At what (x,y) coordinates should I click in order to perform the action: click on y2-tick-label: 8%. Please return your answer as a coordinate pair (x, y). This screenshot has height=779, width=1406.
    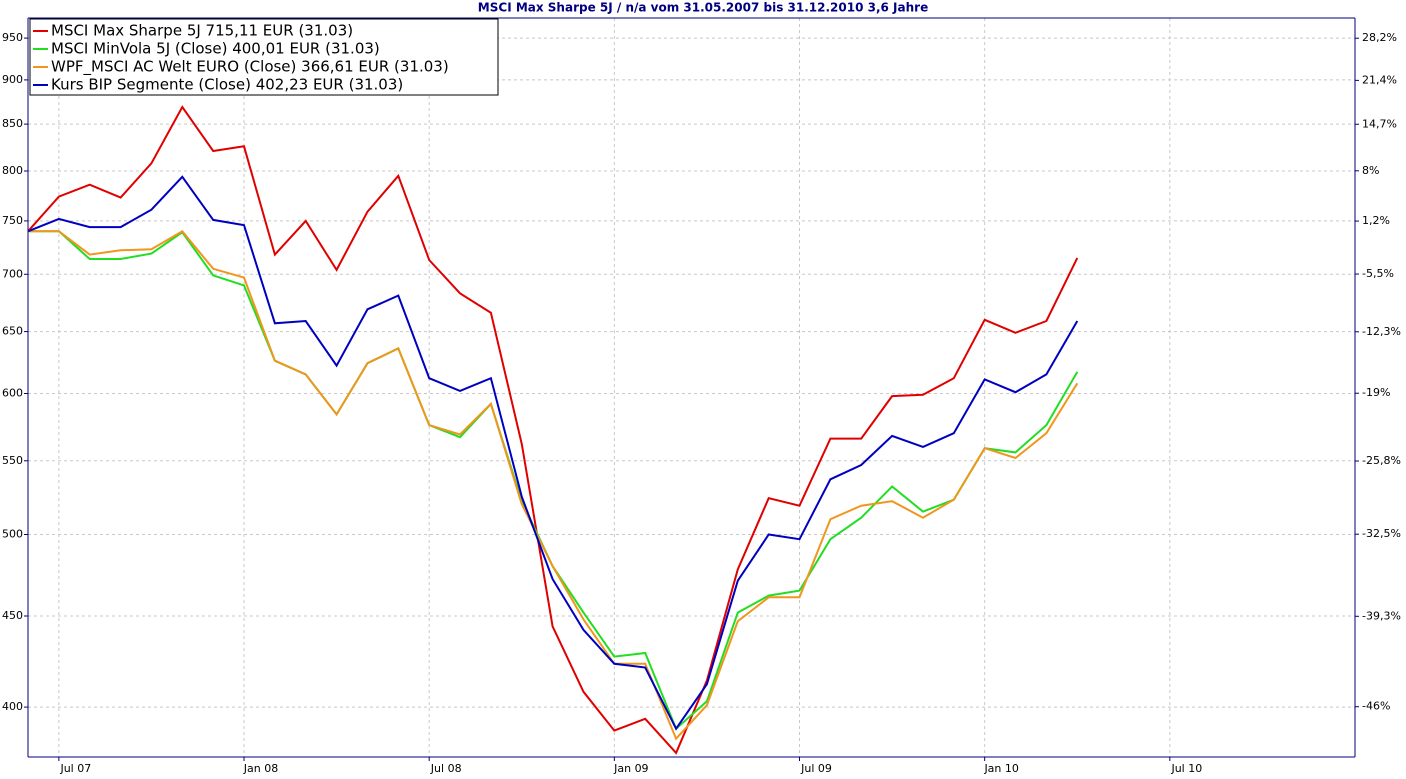
    Looking at the image, I should click on (1370, 170).